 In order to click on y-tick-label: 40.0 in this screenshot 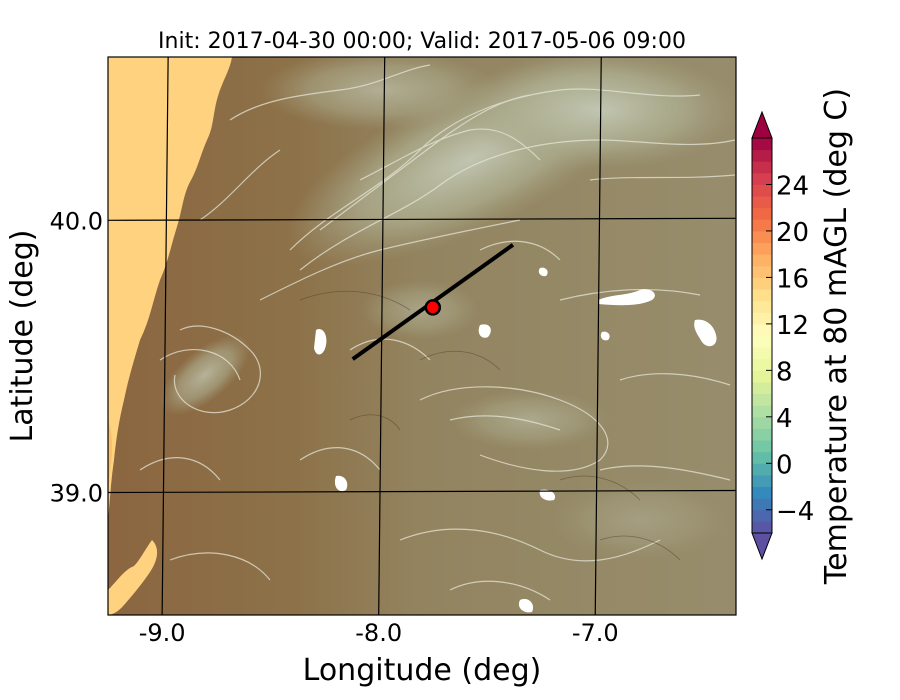, I will do `click(76, 221)`.